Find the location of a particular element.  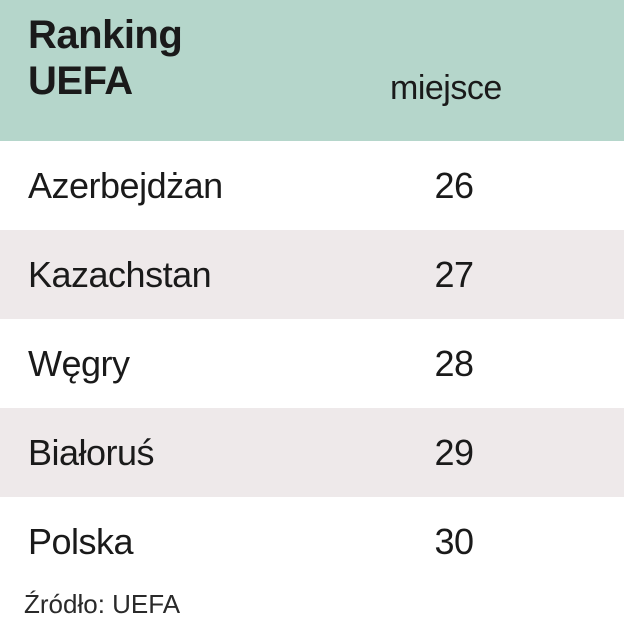

country-name: Węgry is located at coordinates (79, 363).